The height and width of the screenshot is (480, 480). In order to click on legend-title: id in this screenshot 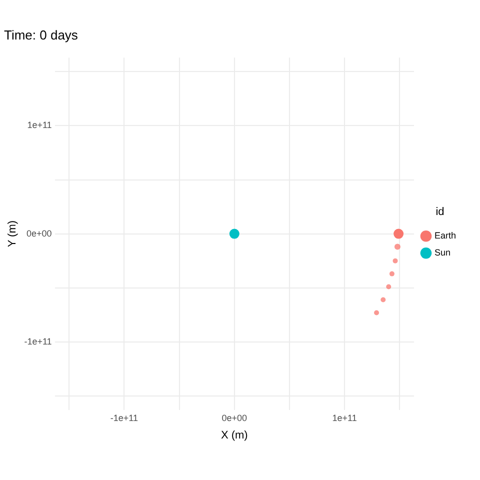, I will do `click(440, 212)`.